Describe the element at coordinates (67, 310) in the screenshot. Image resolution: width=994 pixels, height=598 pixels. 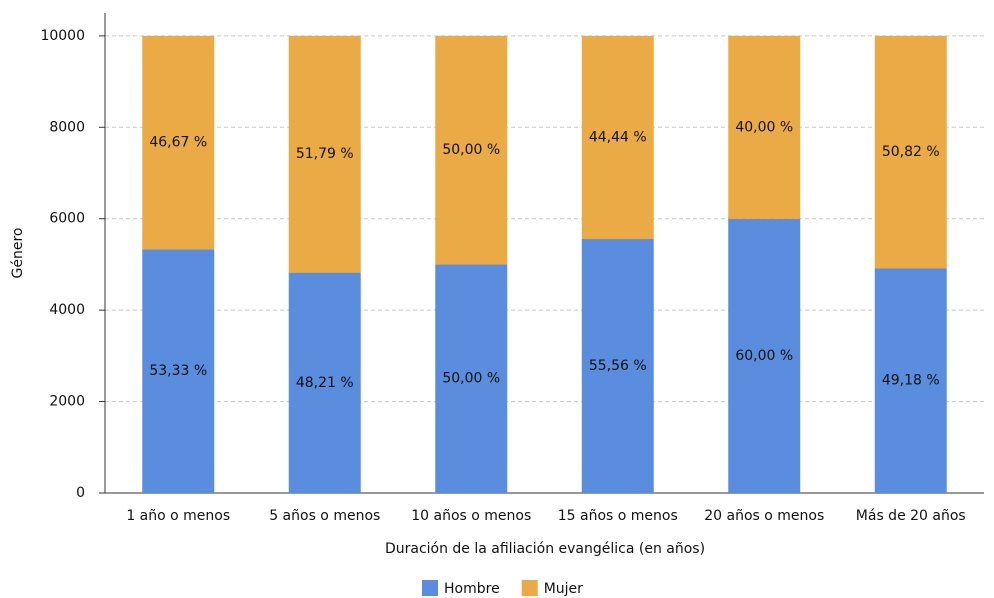
I see `y-tick-label: 4000` at that location.